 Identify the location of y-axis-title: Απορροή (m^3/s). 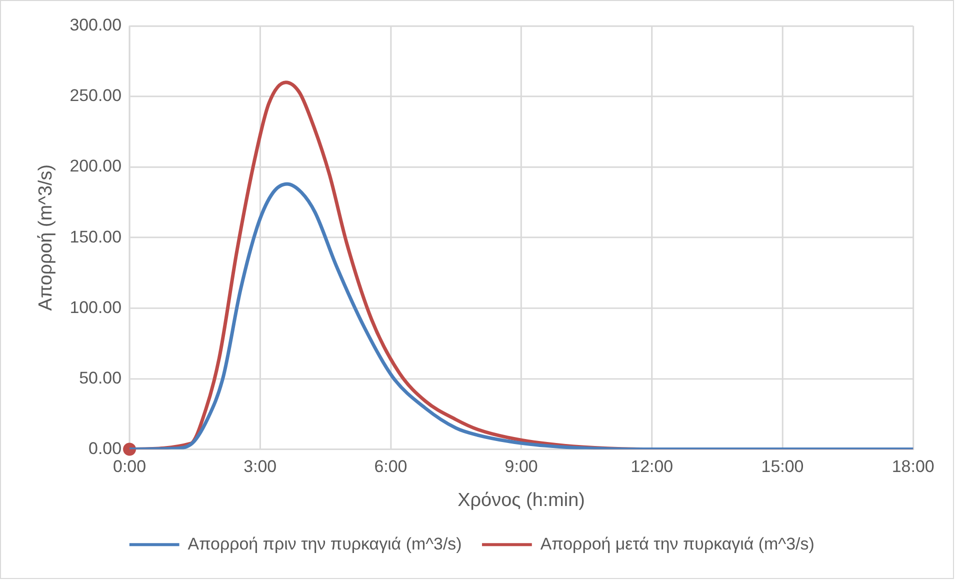
(46, 237).